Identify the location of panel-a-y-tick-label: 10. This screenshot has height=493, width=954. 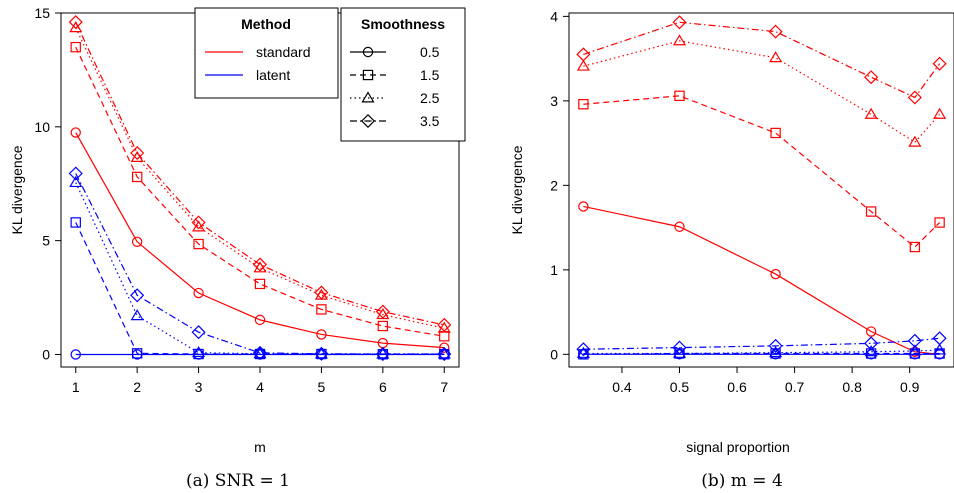
(42, 127).